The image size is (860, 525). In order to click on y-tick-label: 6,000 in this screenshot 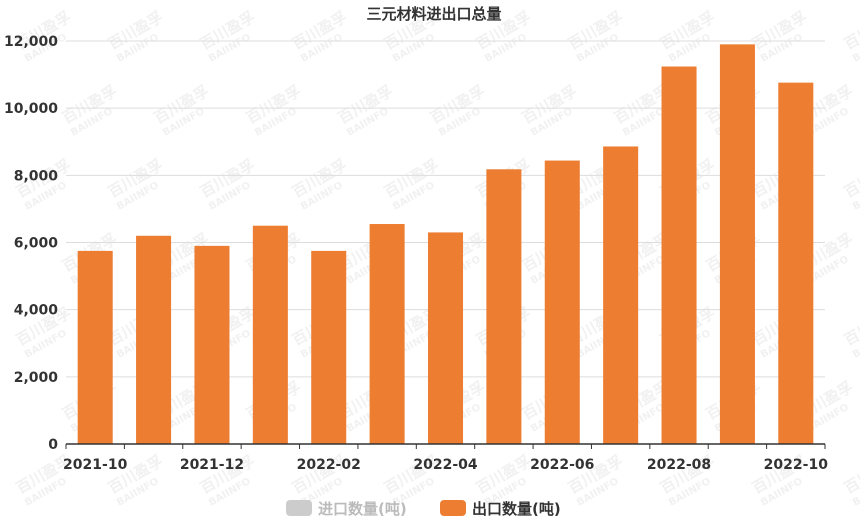, I will do `click(36, 244)`.